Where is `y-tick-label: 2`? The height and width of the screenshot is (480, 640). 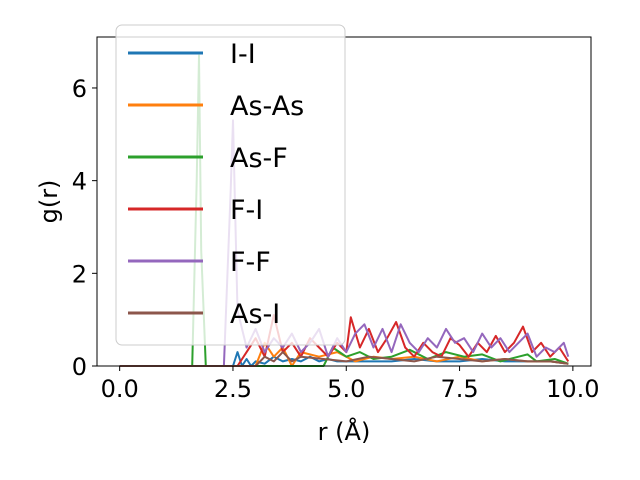 y-tick-label: 2 is located at coordinates (79, 274).